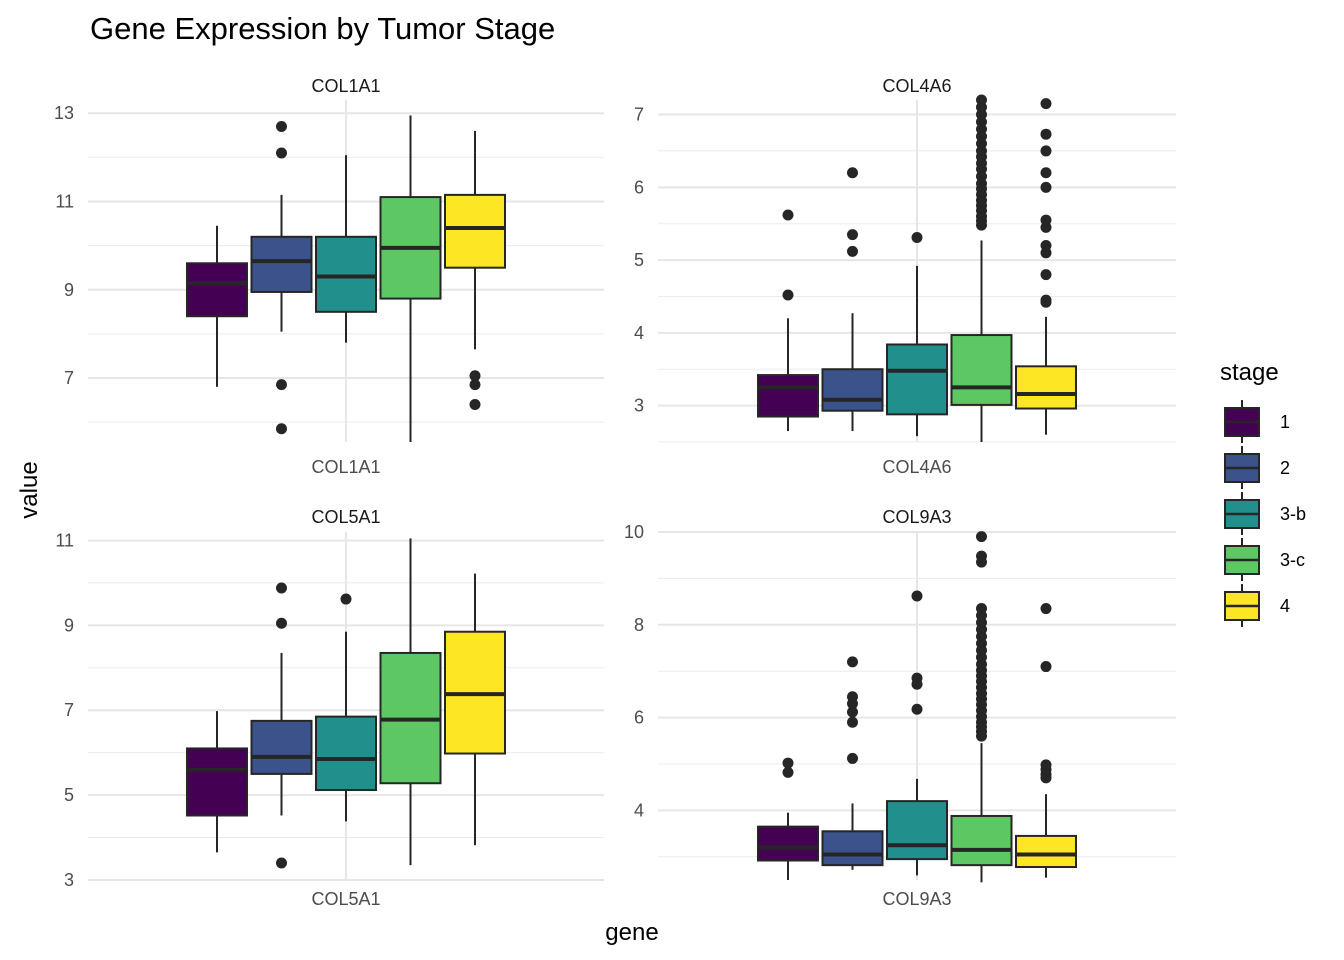 This screenshot has width=1344, height=960. I want to click on legend-label: 1, so click(1285, 422).